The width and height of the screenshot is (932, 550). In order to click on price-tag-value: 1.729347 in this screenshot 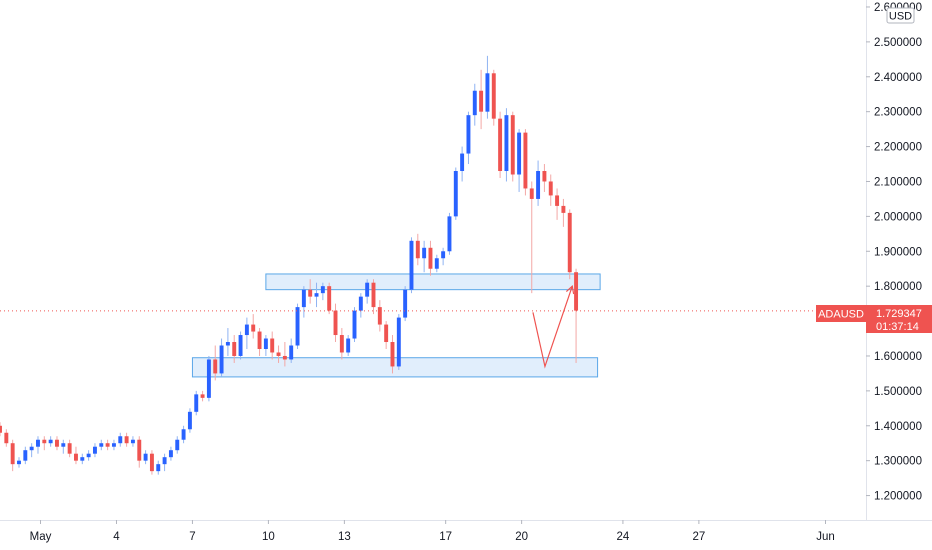, I will do `click(899, 314)`.